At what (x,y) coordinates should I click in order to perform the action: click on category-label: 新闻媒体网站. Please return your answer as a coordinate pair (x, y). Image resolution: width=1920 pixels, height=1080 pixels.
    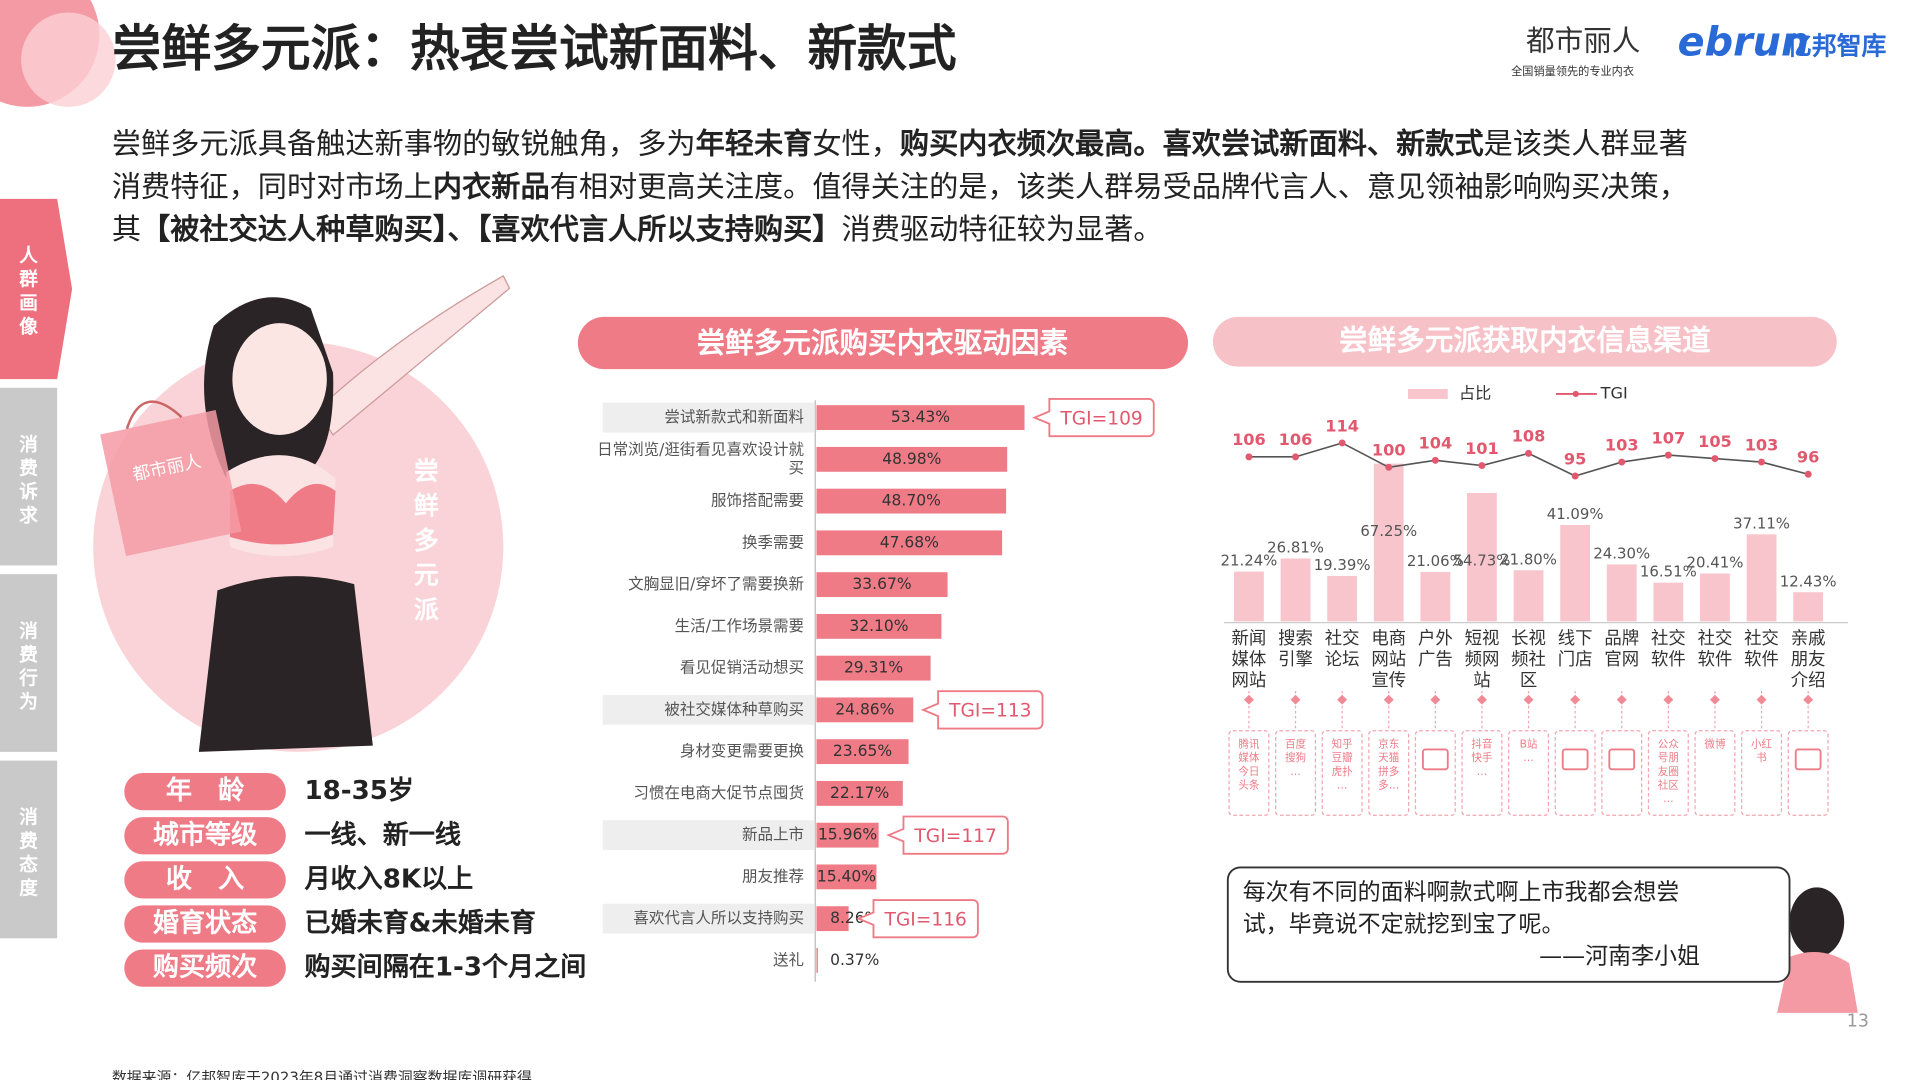
    Looking at the image, I should click on (1249, 660).